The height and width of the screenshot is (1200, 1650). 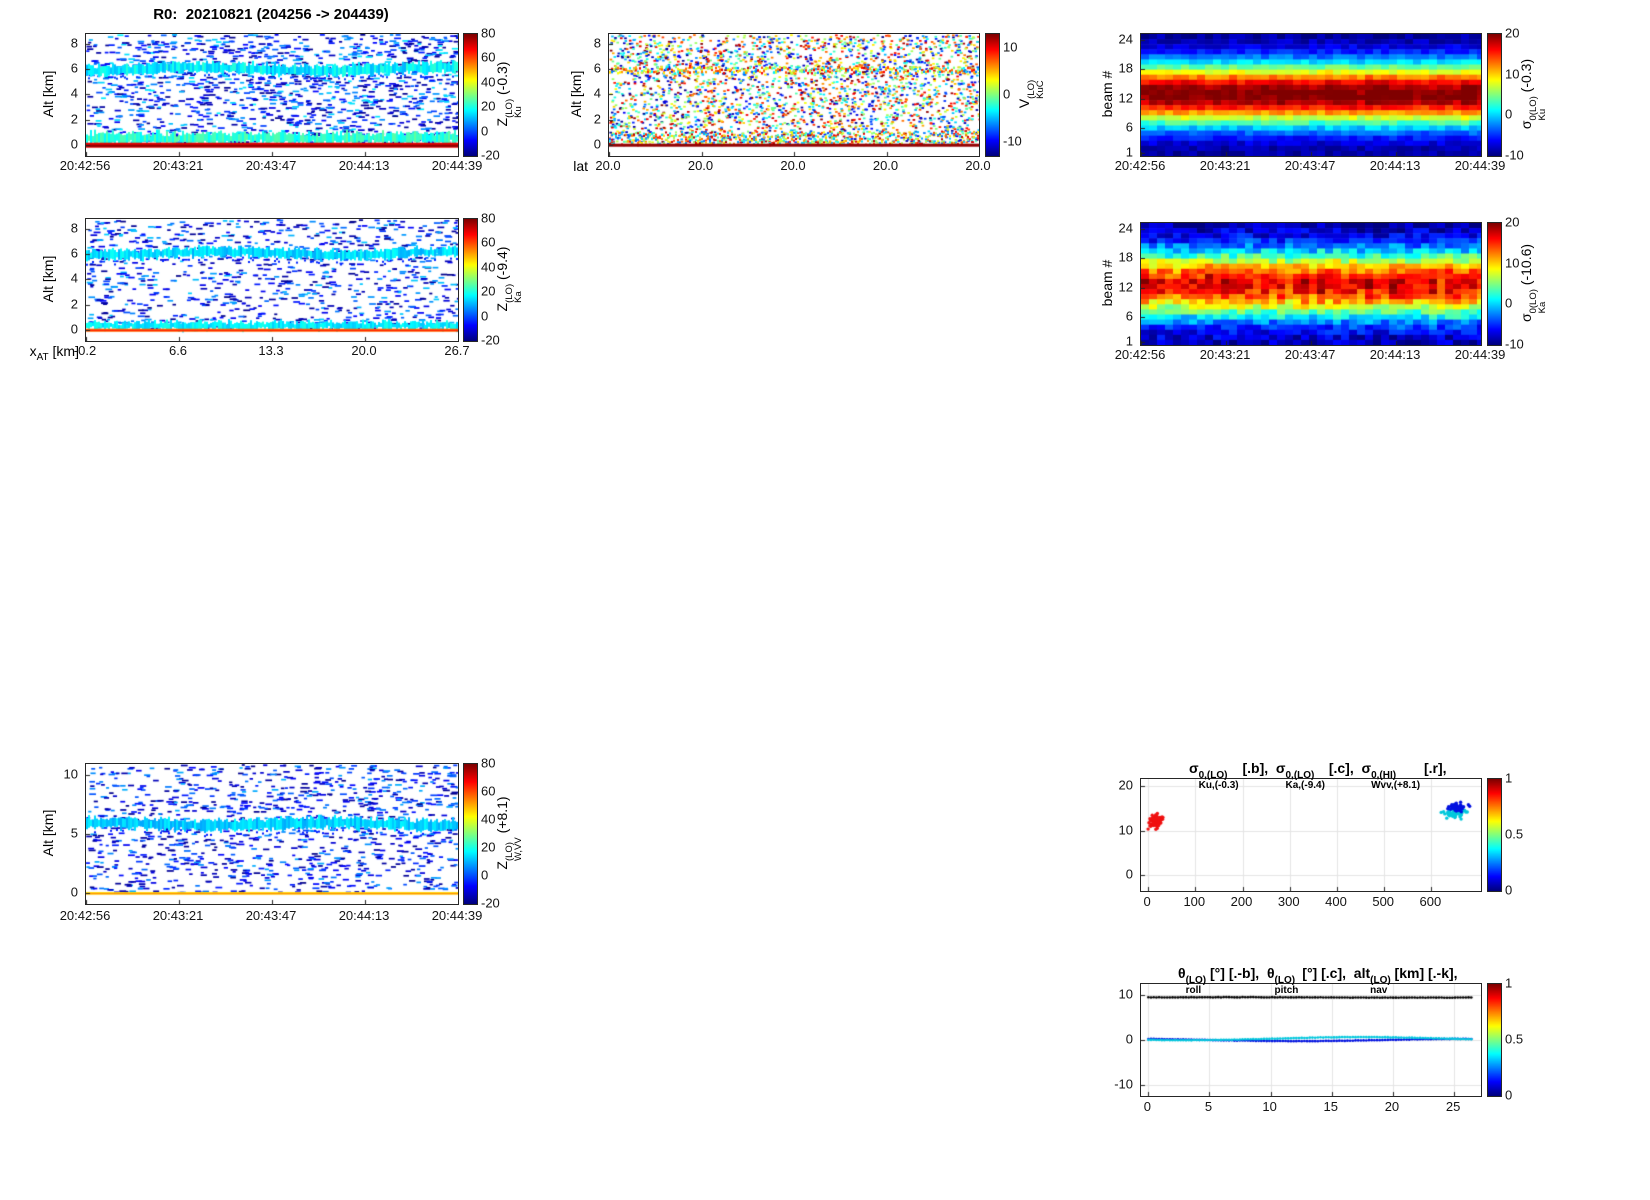 I want to click on sigma0_Ka_beams-y-tick: 6, so click(x=1129, y=316).